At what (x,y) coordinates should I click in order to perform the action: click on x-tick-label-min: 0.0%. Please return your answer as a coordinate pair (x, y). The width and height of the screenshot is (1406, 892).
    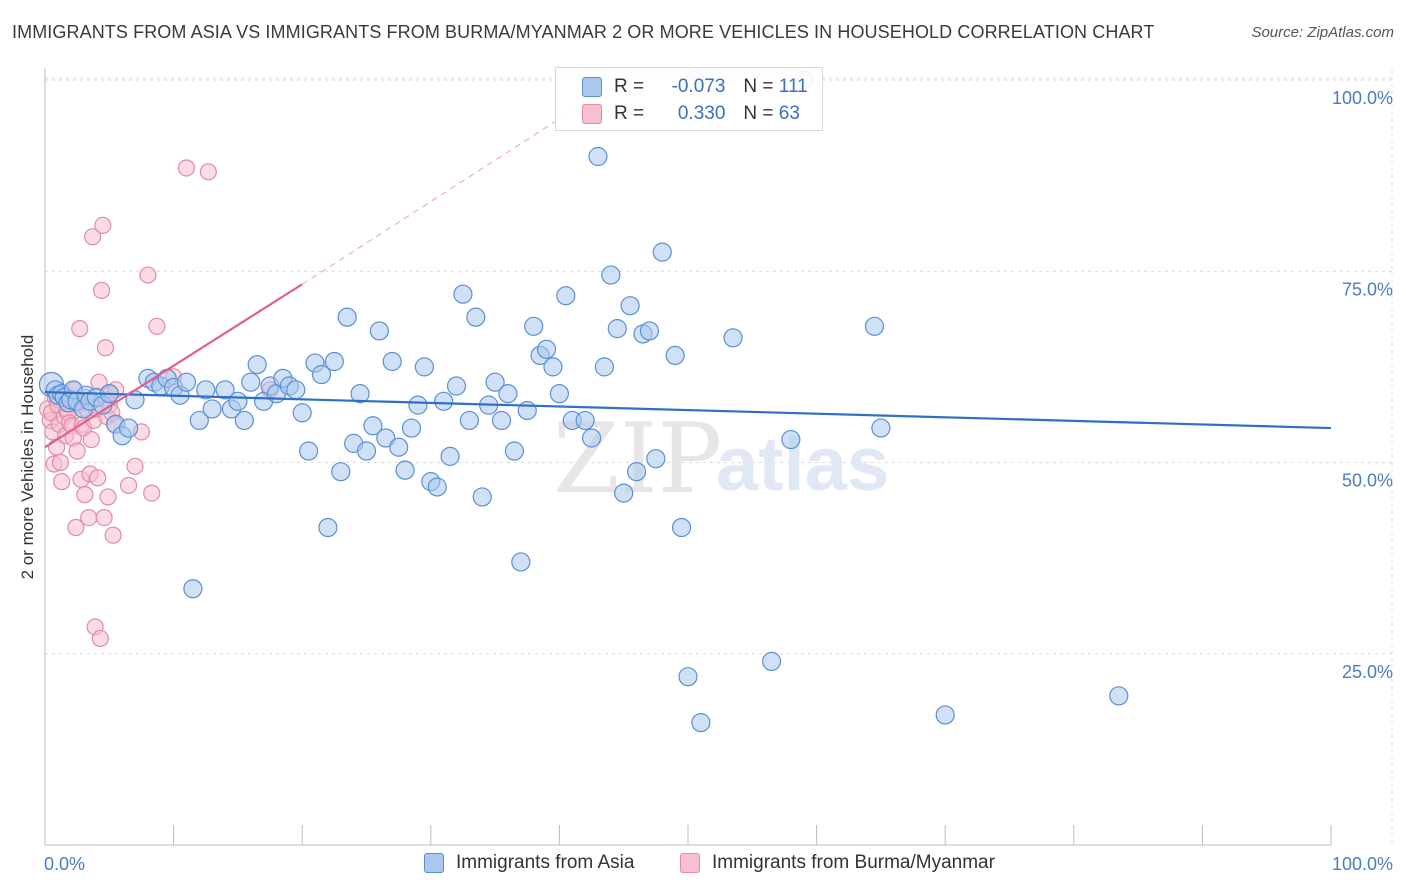
    Looking at the image, I should click on (64, 864).